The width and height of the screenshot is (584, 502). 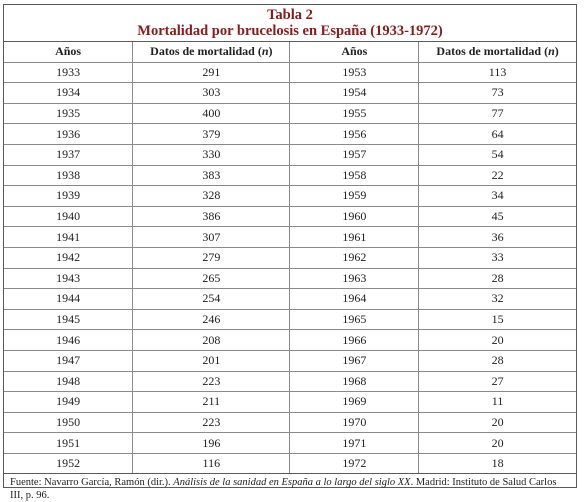 I want to click on year-left-cell: 1940, so click(x=69, y=217).